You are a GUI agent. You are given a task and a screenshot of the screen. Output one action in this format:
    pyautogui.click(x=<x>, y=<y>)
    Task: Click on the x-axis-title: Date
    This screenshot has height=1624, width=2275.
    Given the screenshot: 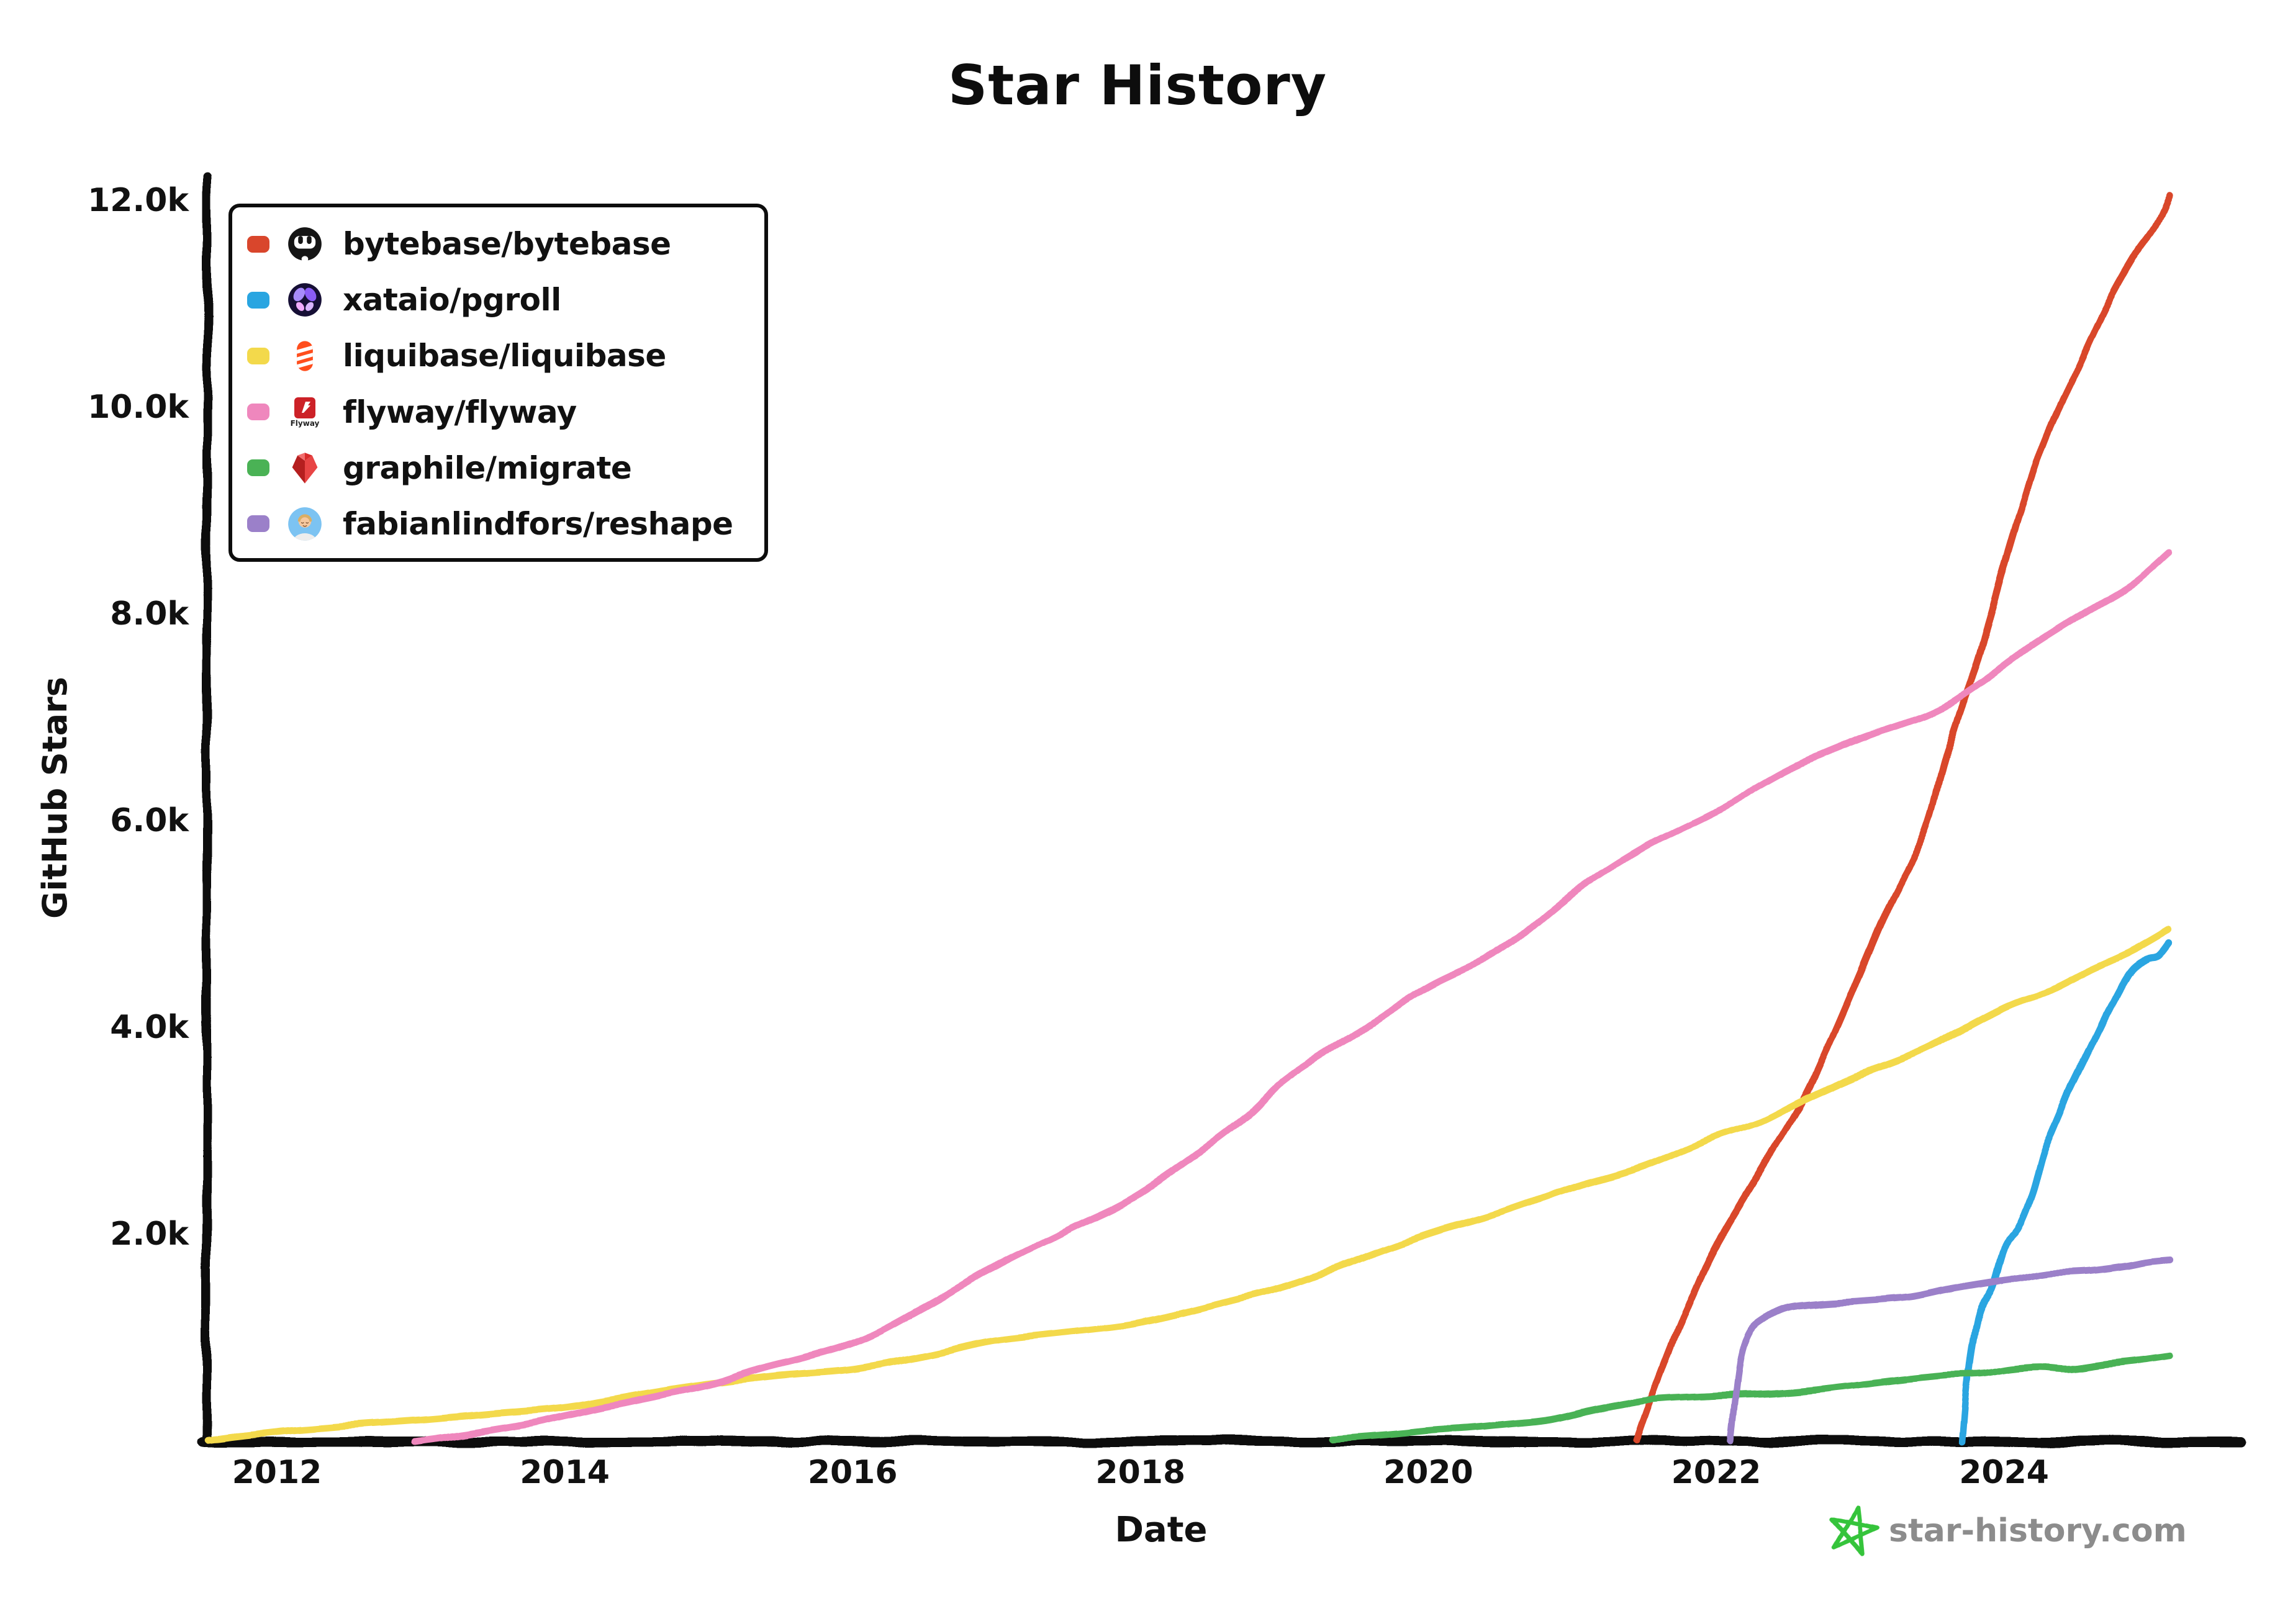 What is the action you would take?
    pyautogui.click(x=1161, y=1530)
    